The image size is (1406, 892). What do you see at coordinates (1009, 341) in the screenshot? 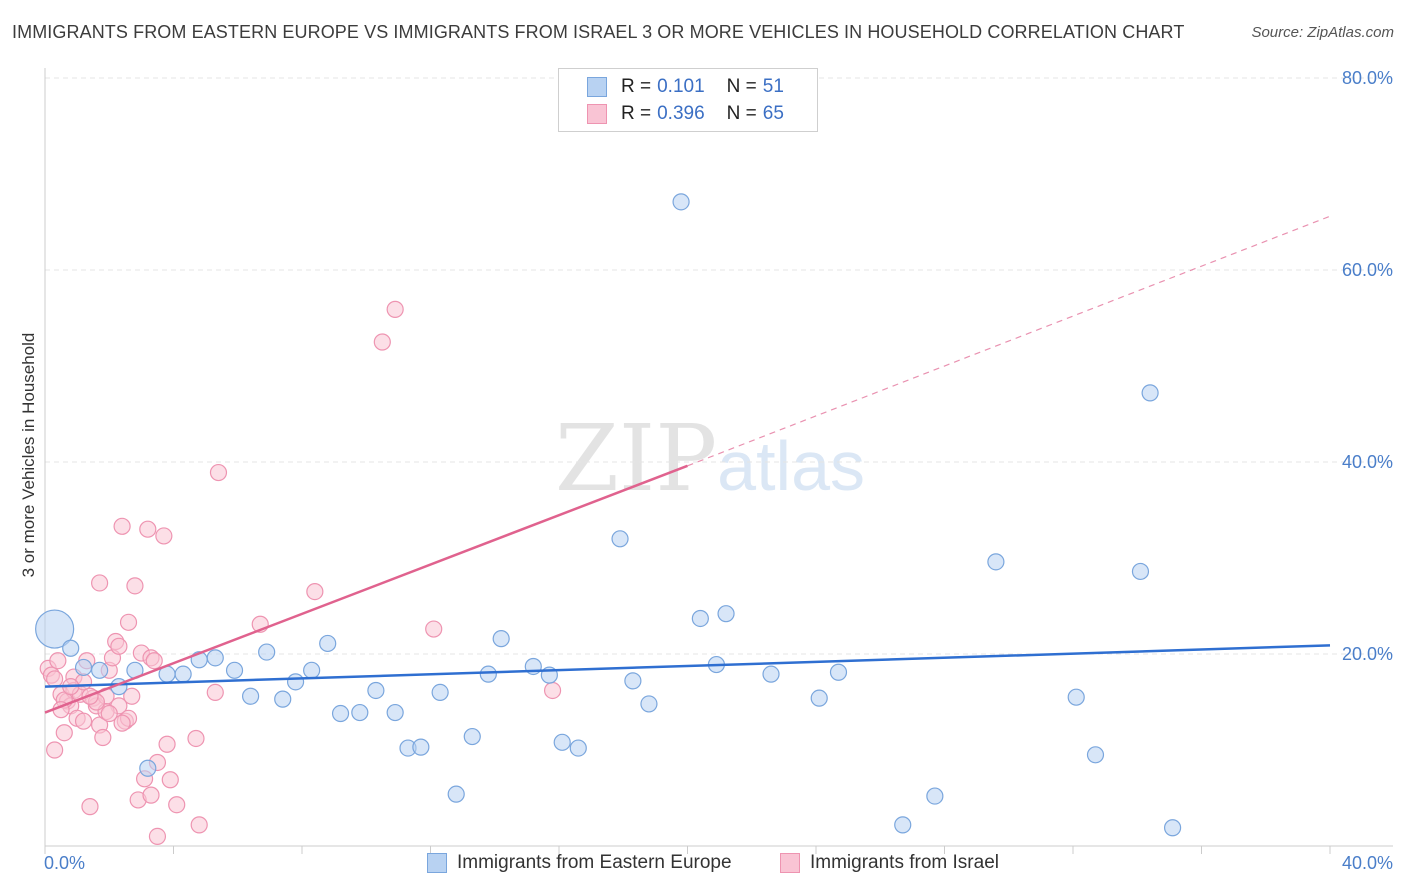
I see `trend-line-pink-dashed` at bounding box center [1009, 341].